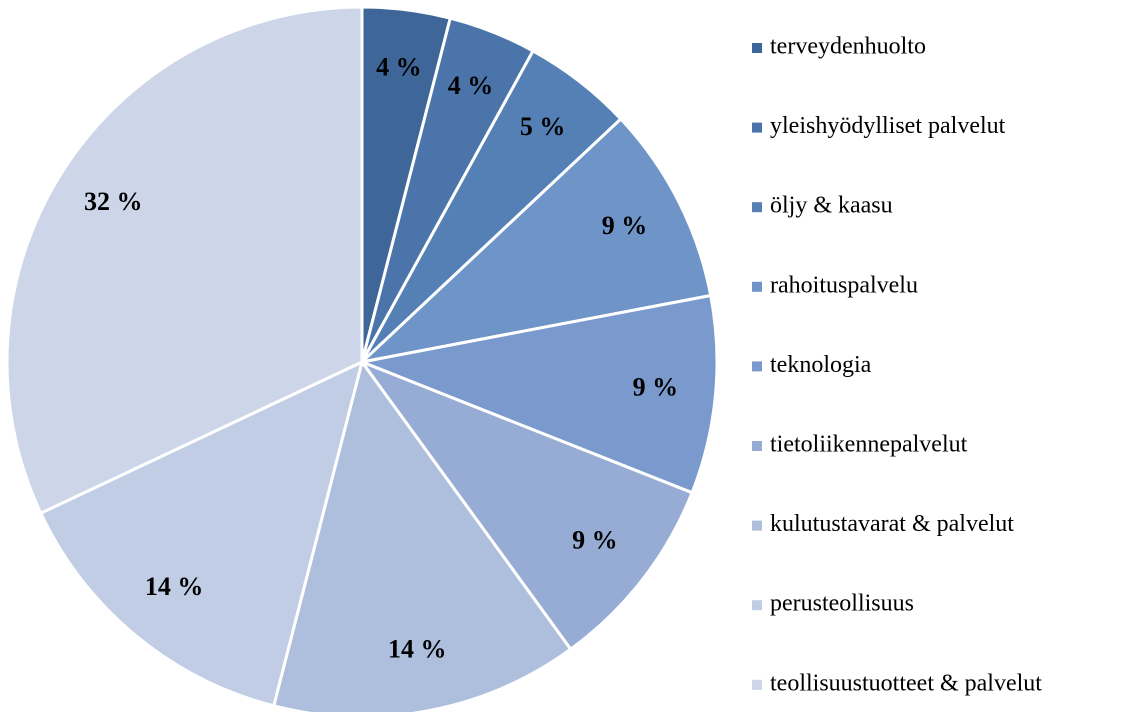 This screenshot has height=712, width=1129. What do you see at coordinates (892, 524) in the screenshot?
I see `legend-label: kulutustavarat & palvelut` at bounding box center [892, 524].